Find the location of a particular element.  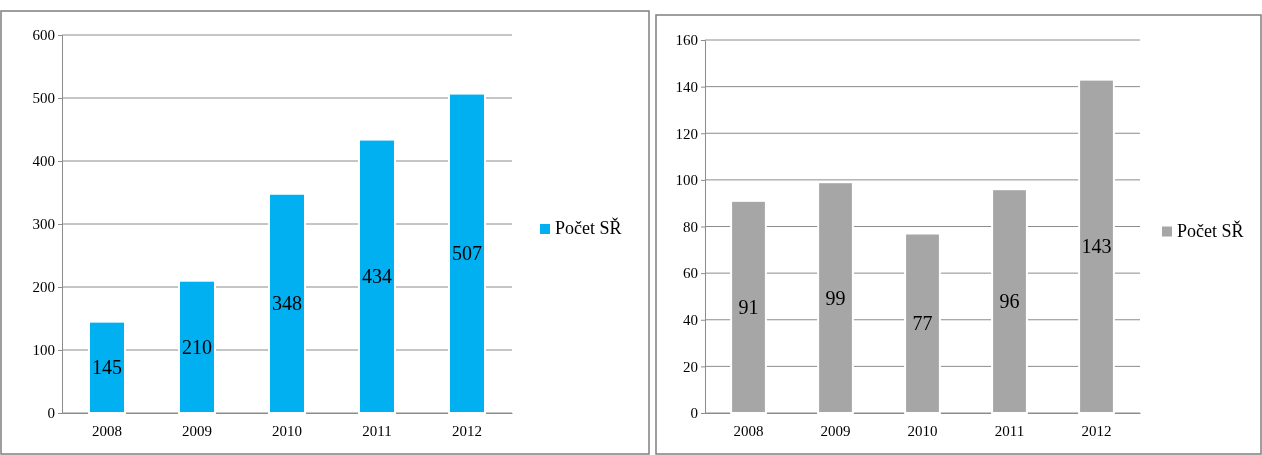

y-tick-label: 160 is located at coordinates (686, 40).